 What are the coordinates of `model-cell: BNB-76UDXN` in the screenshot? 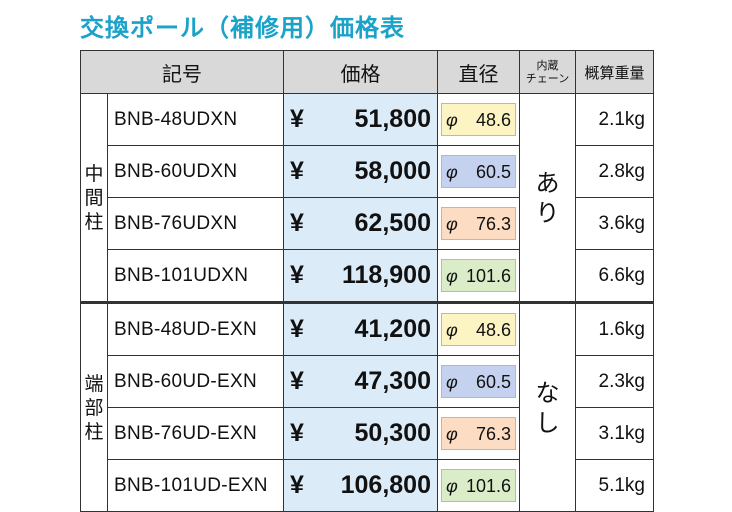 It's located at (195, 223).